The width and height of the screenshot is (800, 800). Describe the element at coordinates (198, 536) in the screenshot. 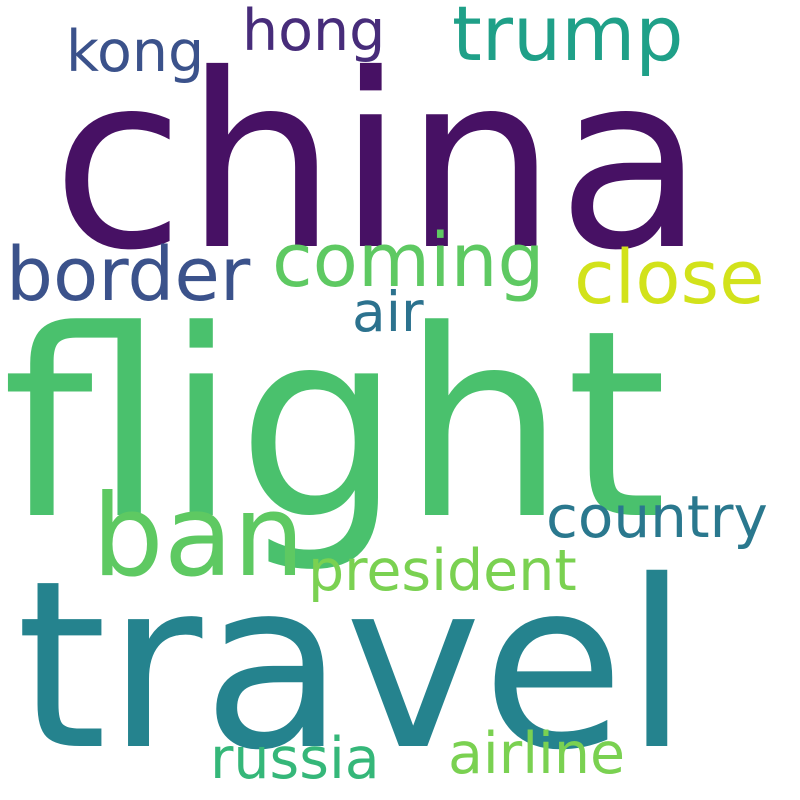

I see `word-ban: ban` at that location.